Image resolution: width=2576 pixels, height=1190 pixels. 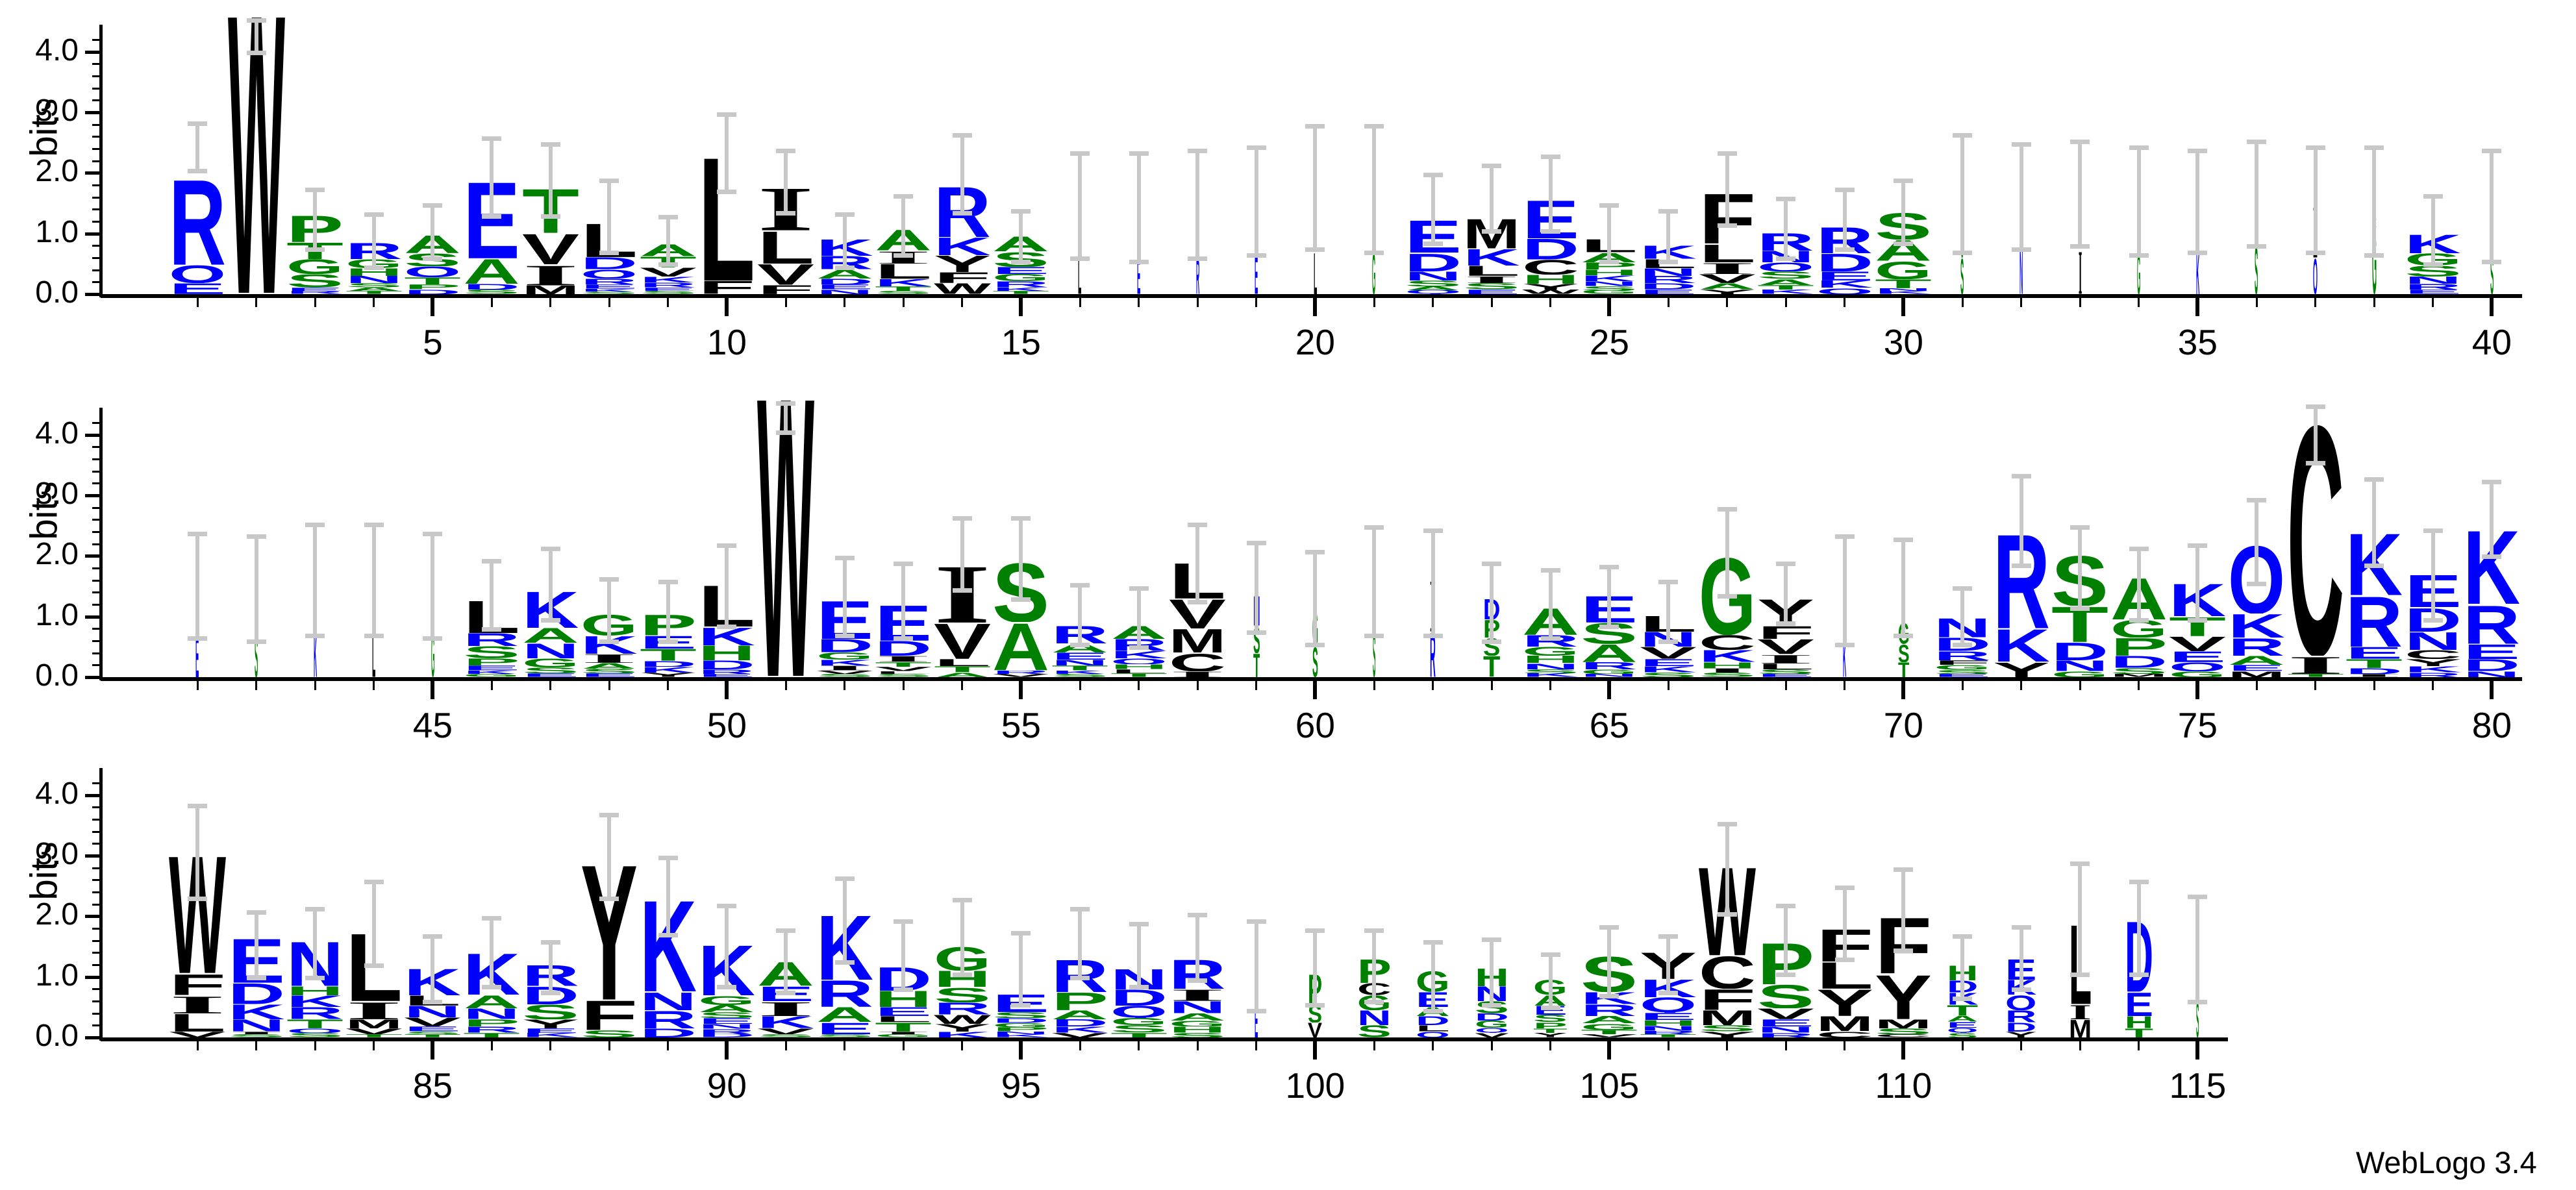 I want to click on residue-letter-F: F, so click(x=609, y=1015).